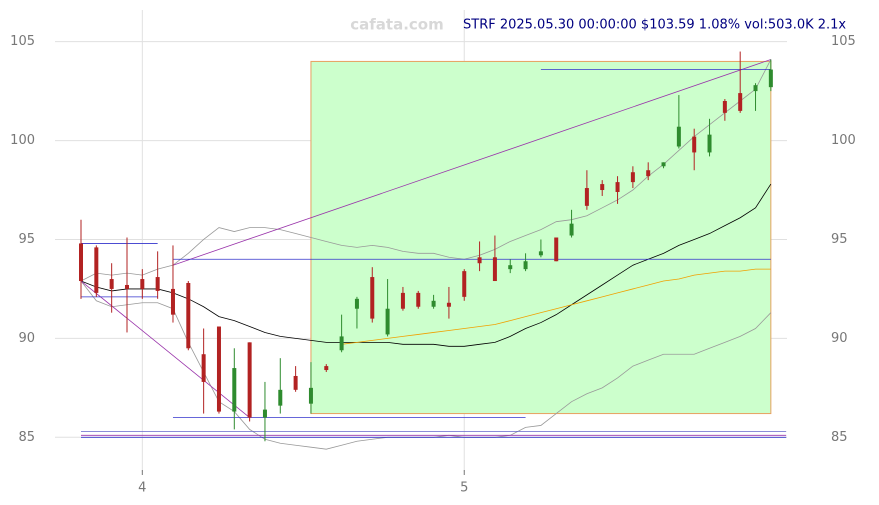 The image size is (879, 505). Describe the element at coordinates (843, 41) in the screenshot. I see `y-tick-label-right: 105` at that location.